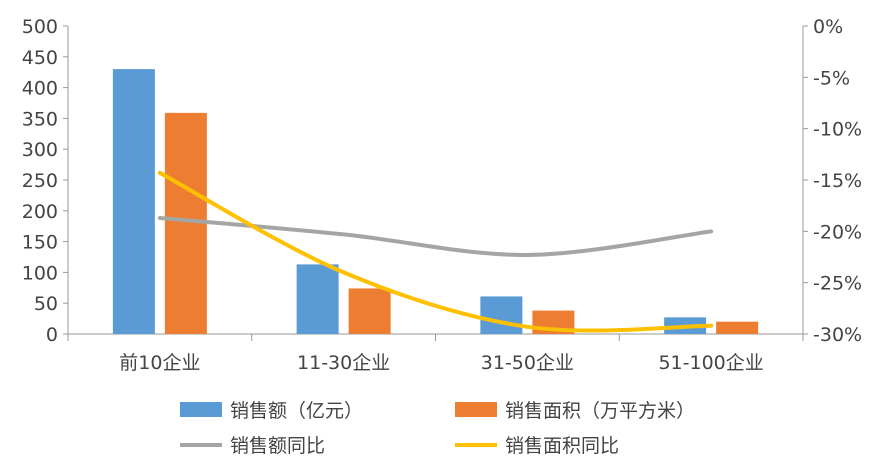  I want to click on legend-label: 销售面积同比, so click(562, 446).